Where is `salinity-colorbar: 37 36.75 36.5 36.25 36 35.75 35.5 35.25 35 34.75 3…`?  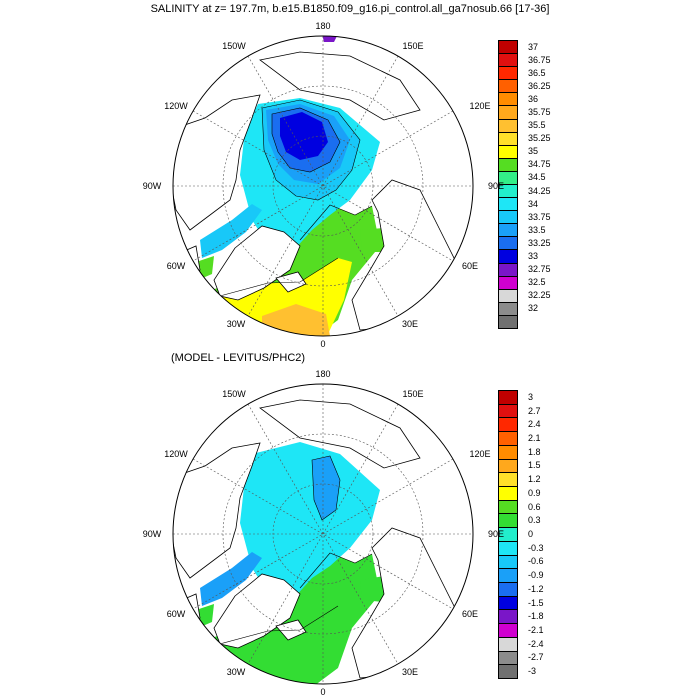
salinity-colorbar: 37 36.75 36.5 36.25 36 35.75 35.5 35.25 35 34.75 3… is located at coordinates (524, 184).